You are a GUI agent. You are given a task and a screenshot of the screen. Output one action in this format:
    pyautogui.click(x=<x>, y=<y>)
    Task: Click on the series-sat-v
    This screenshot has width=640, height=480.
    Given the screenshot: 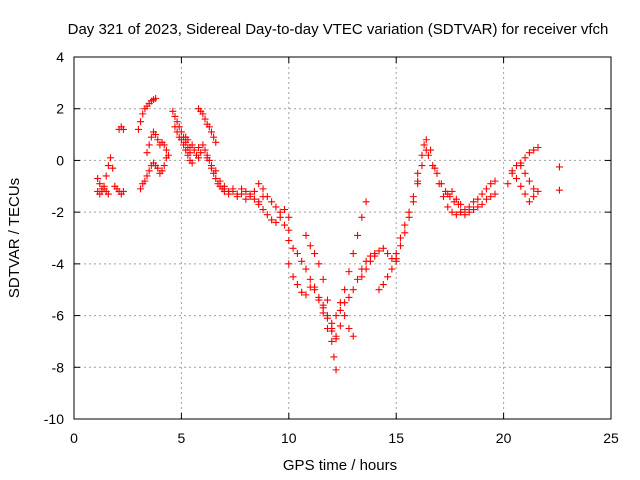 What is the action you would take?
    pyautogui.click(x=379, y=262)
    